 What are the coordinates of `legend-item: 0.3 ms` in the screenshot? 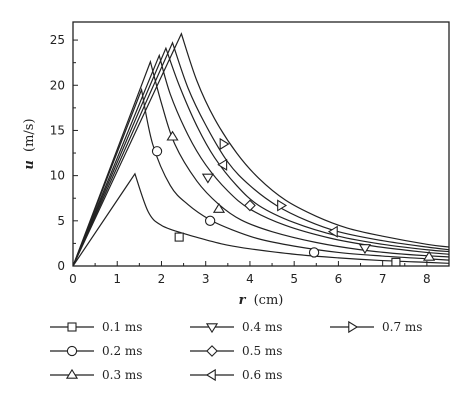 It's located at (96, 375).